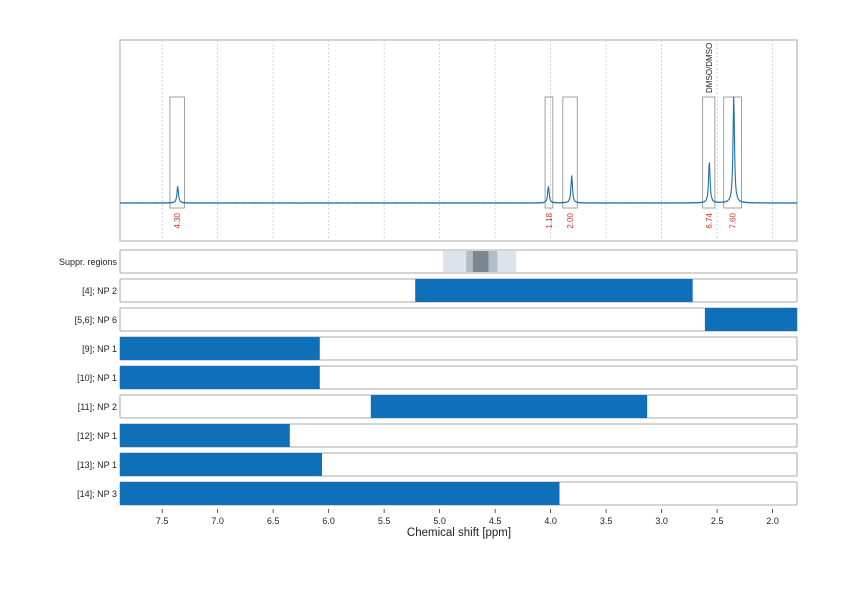 Image resolution: width=842 pixels, height=595 pixels. What do you see at coordinates (458, 150) in the screenshot?
I see `spectrum-line` at bounding box center [458, 150].